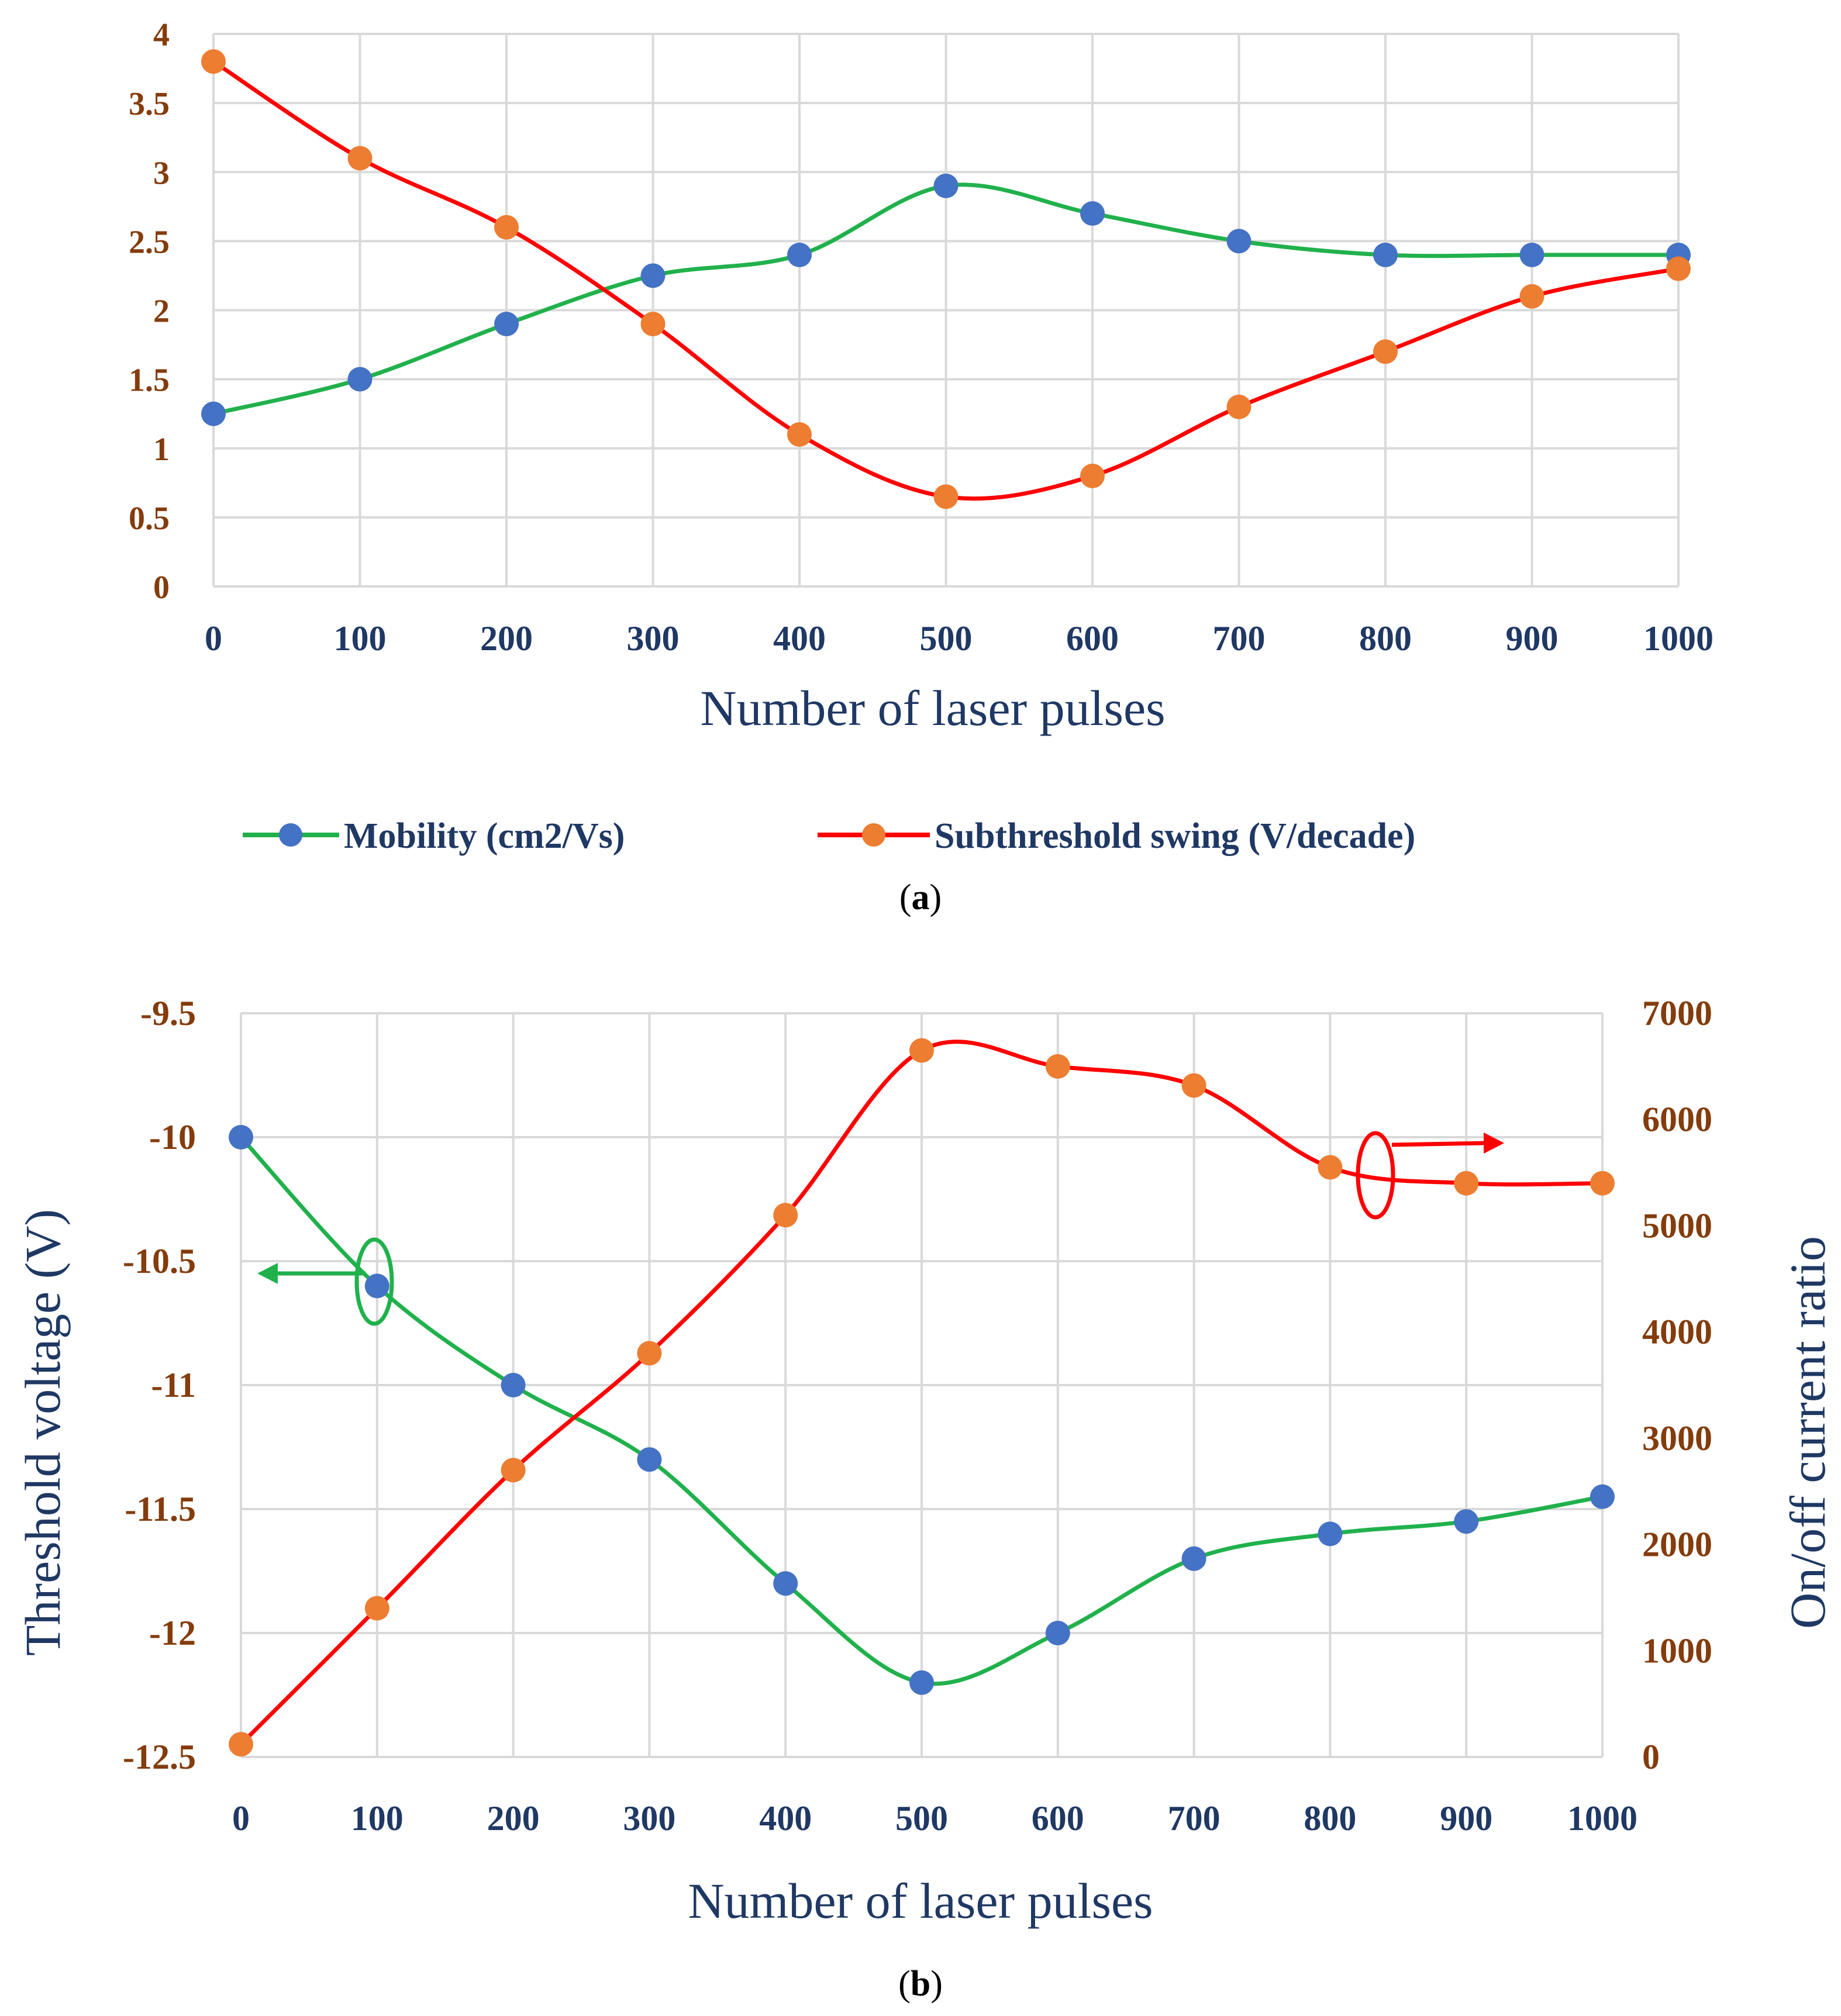 The width and height of the screenshot is (1841, 2016). What do you see at coordinates (920, 1901) in the screenshot?
I see `chart-b-x-axis-title: Number of laser pulses` at bounding box center [920, 1901].